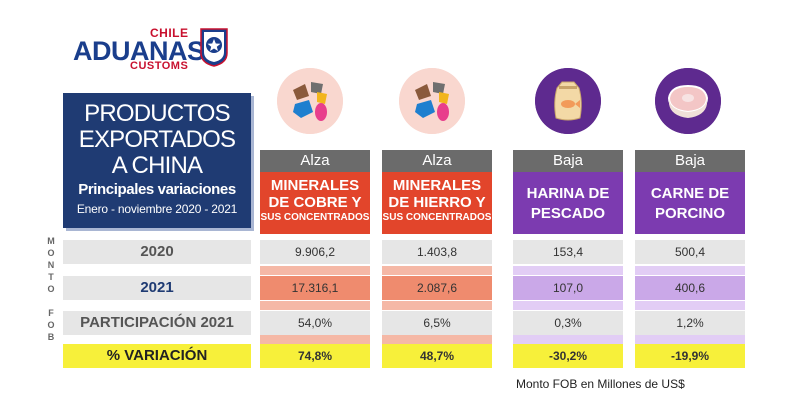 This screenshot has width=800, height=408. What do you see at coordinates (568, 323) in the screenshot?
I see `participation-value: 0,3%` at bounding box center [568, 323].